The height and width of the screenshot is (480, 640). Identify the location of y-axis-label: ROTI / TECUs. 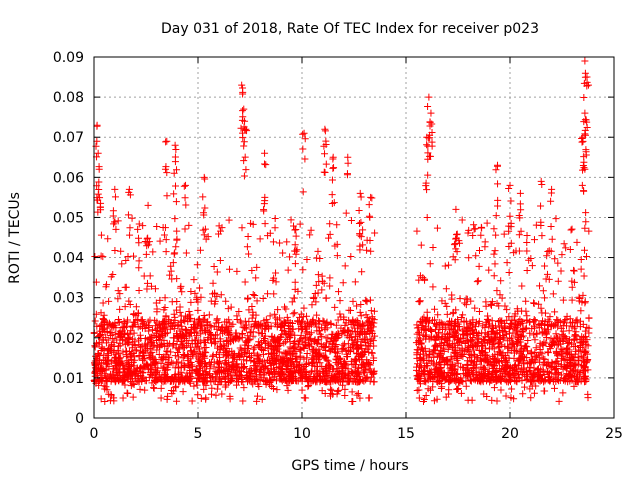
(15, 238).